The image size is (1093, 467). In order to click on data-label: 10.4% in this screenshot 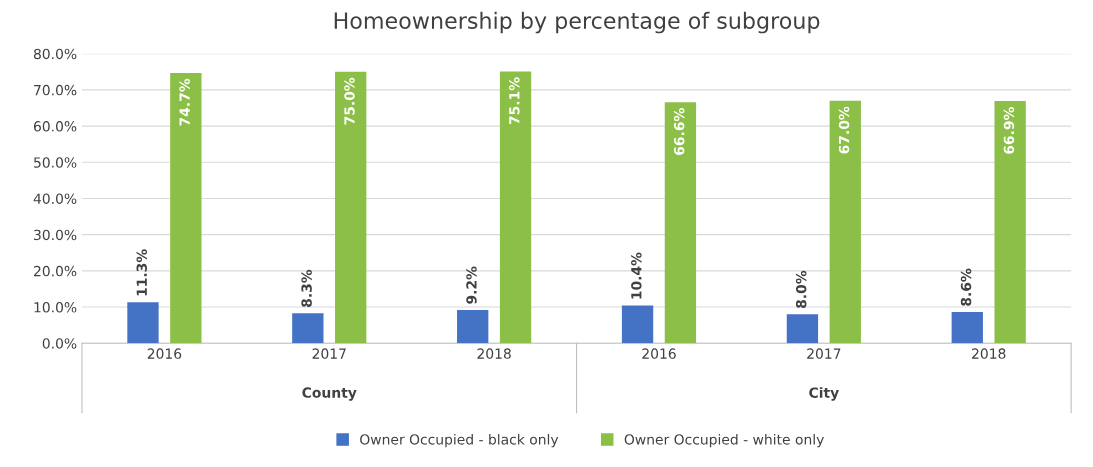, I will do `click(636, 275)`.